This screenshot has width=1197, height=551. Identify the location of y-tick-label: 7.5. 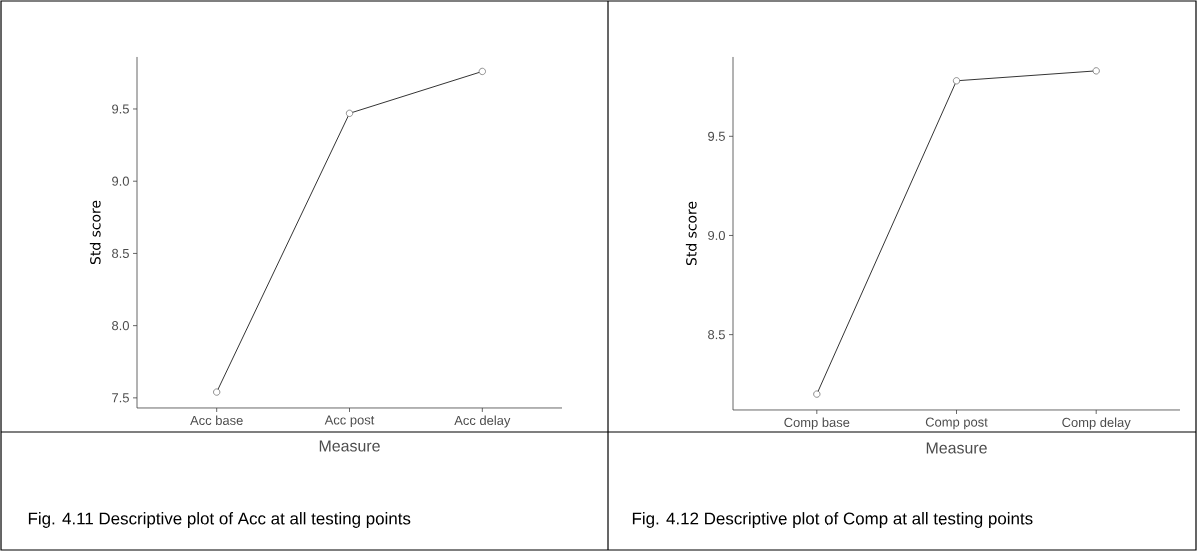
(120, 398).